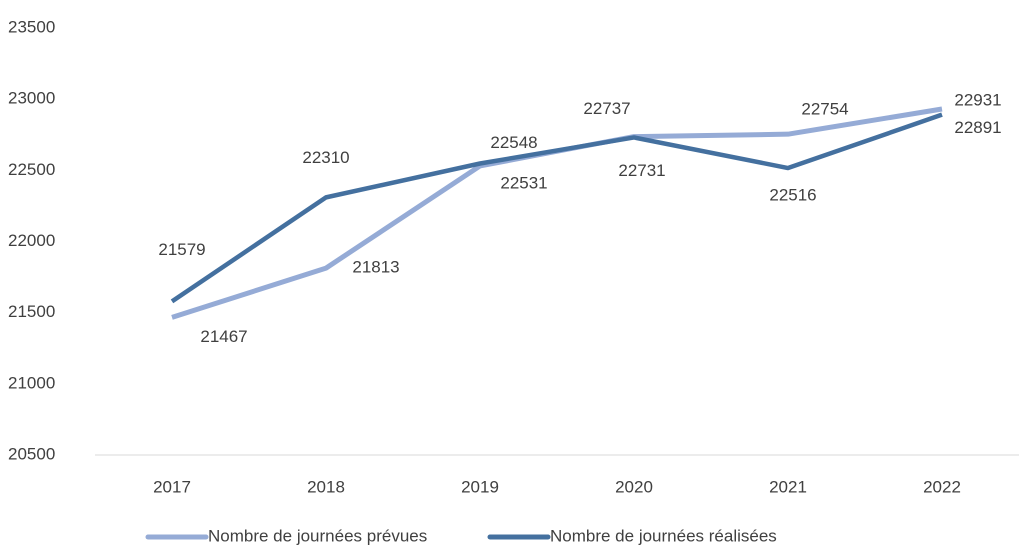  Describe the element at coordinates (788, 486) in the screenshot. I see `x-tick-label: 2021` at that location.